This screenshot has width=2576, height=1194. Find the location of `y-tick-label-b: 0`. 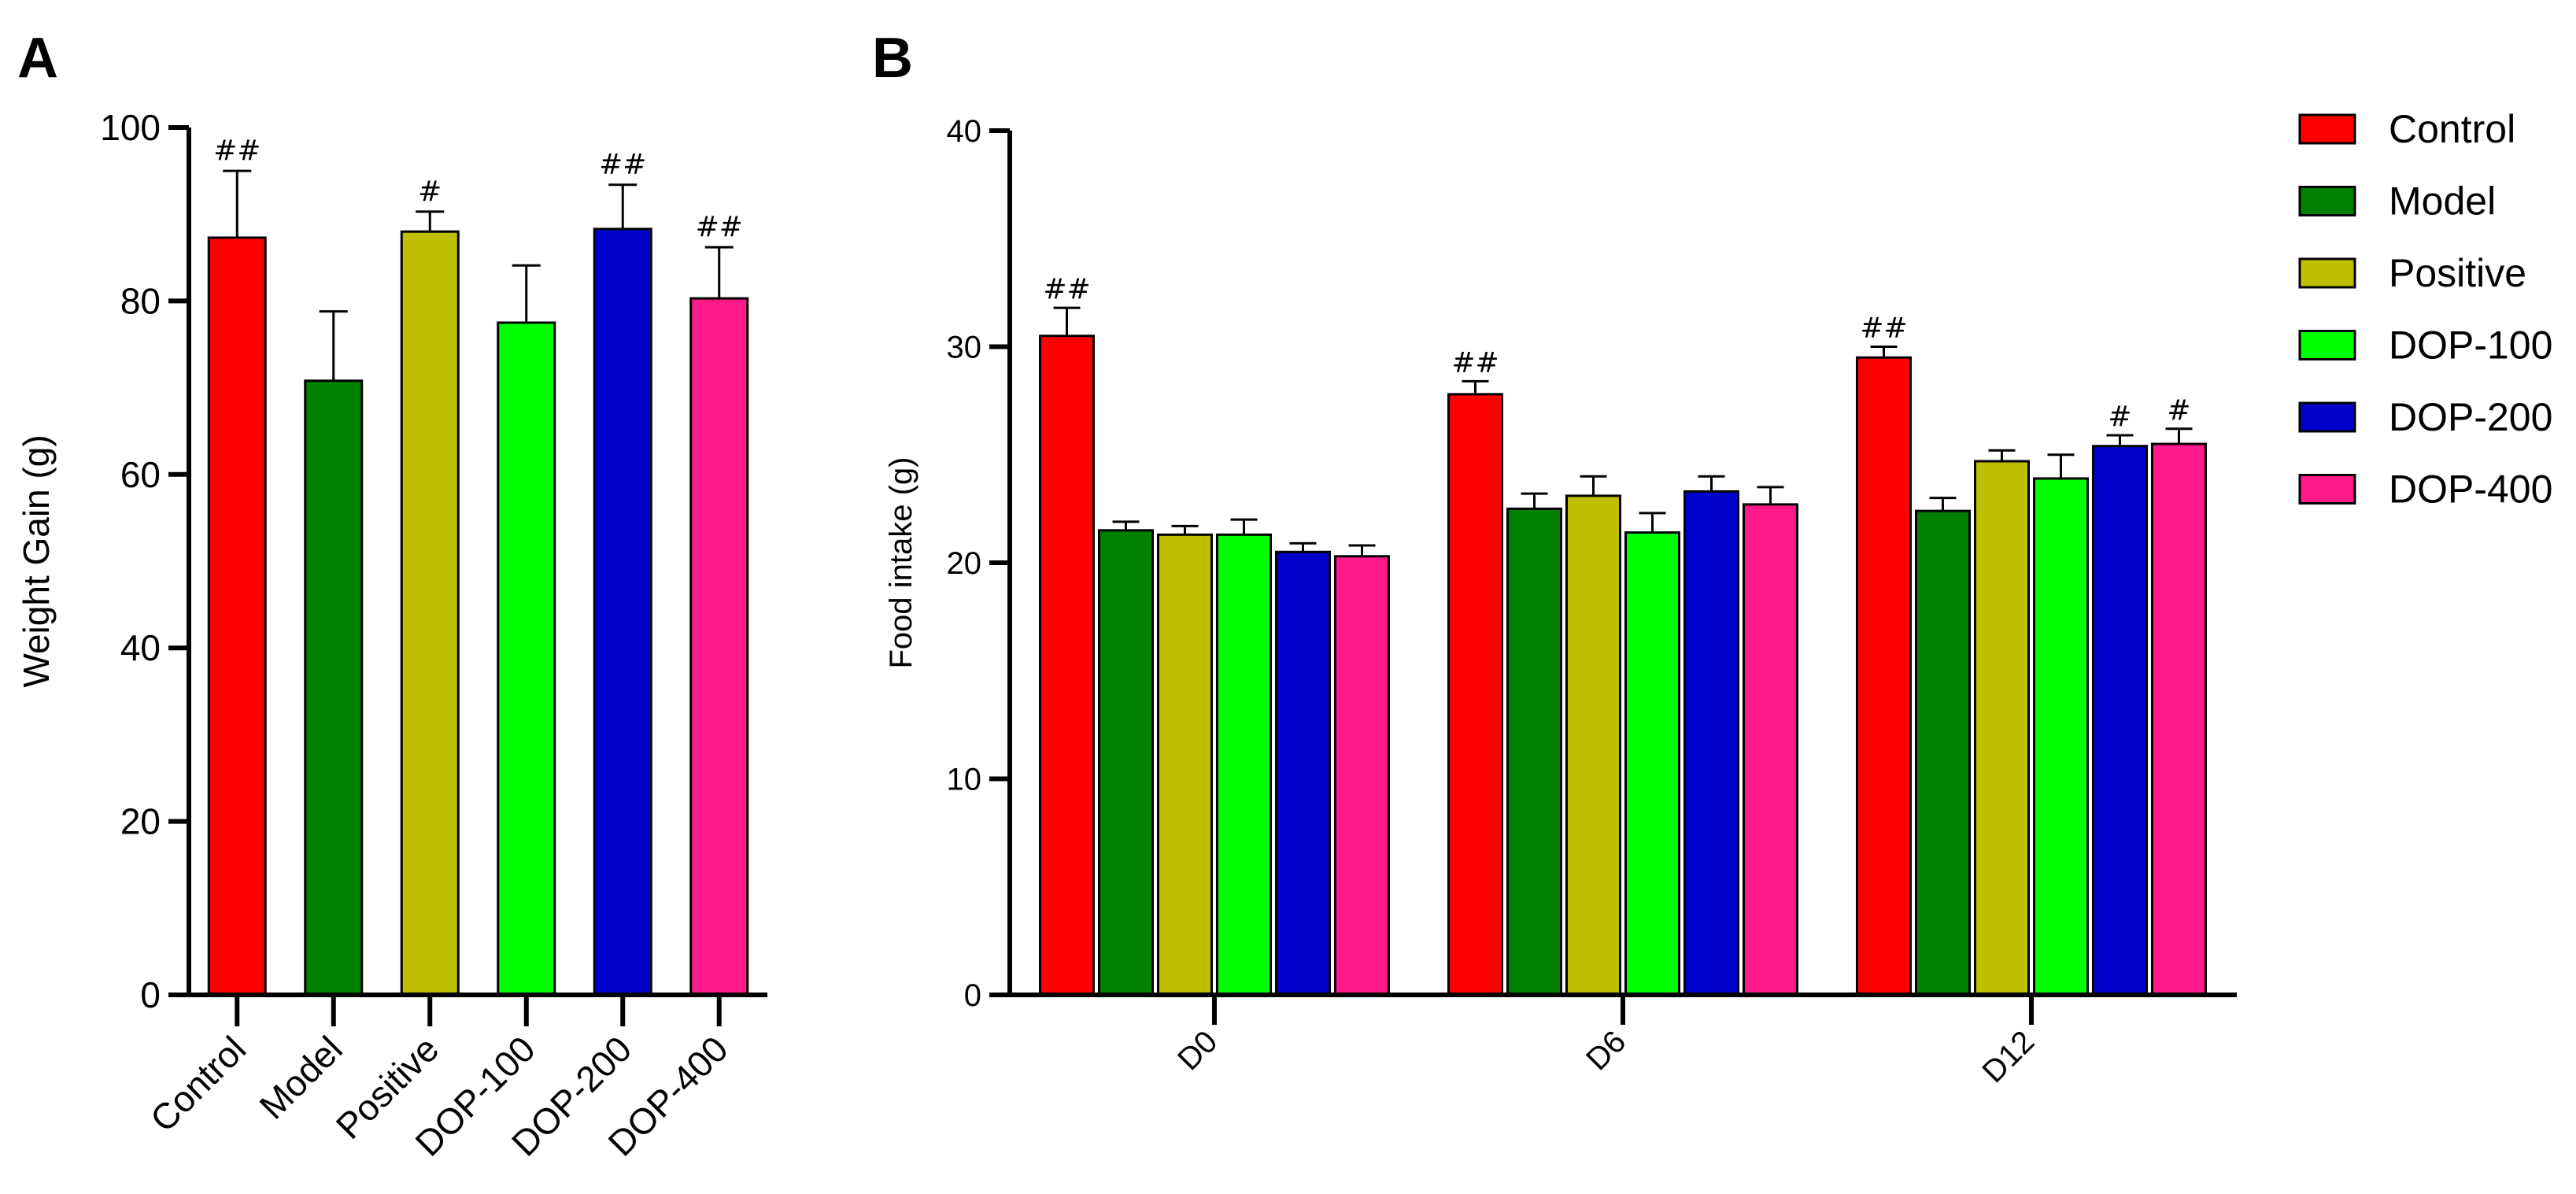

y-tick-label-b: 0 is located at coordinates (972, 995).